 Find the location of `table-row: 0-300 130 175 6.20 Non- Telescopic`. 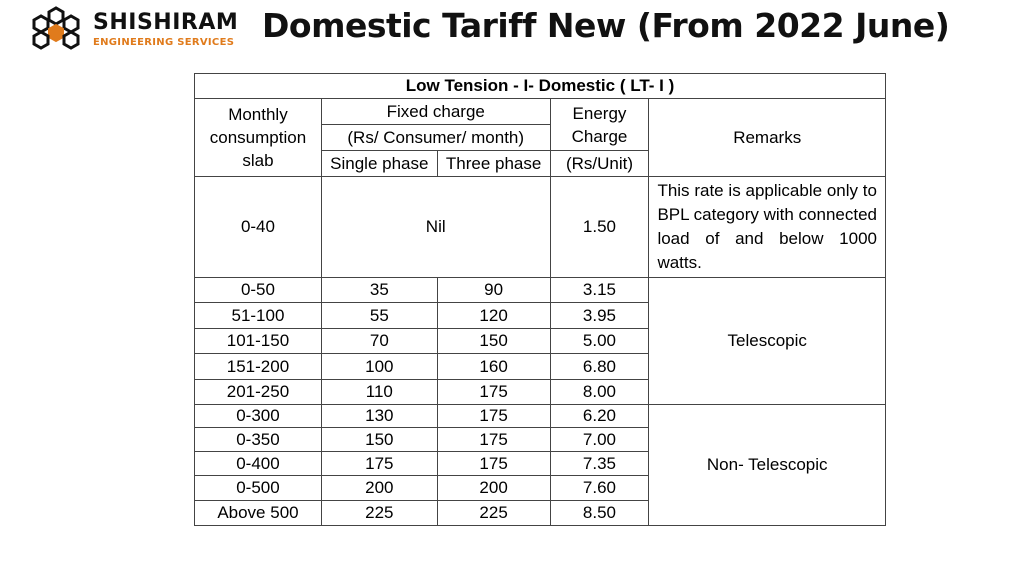

table-row: 0-300 130 175 6.20 Non- Telescopic is located at coordinates (540, 465).